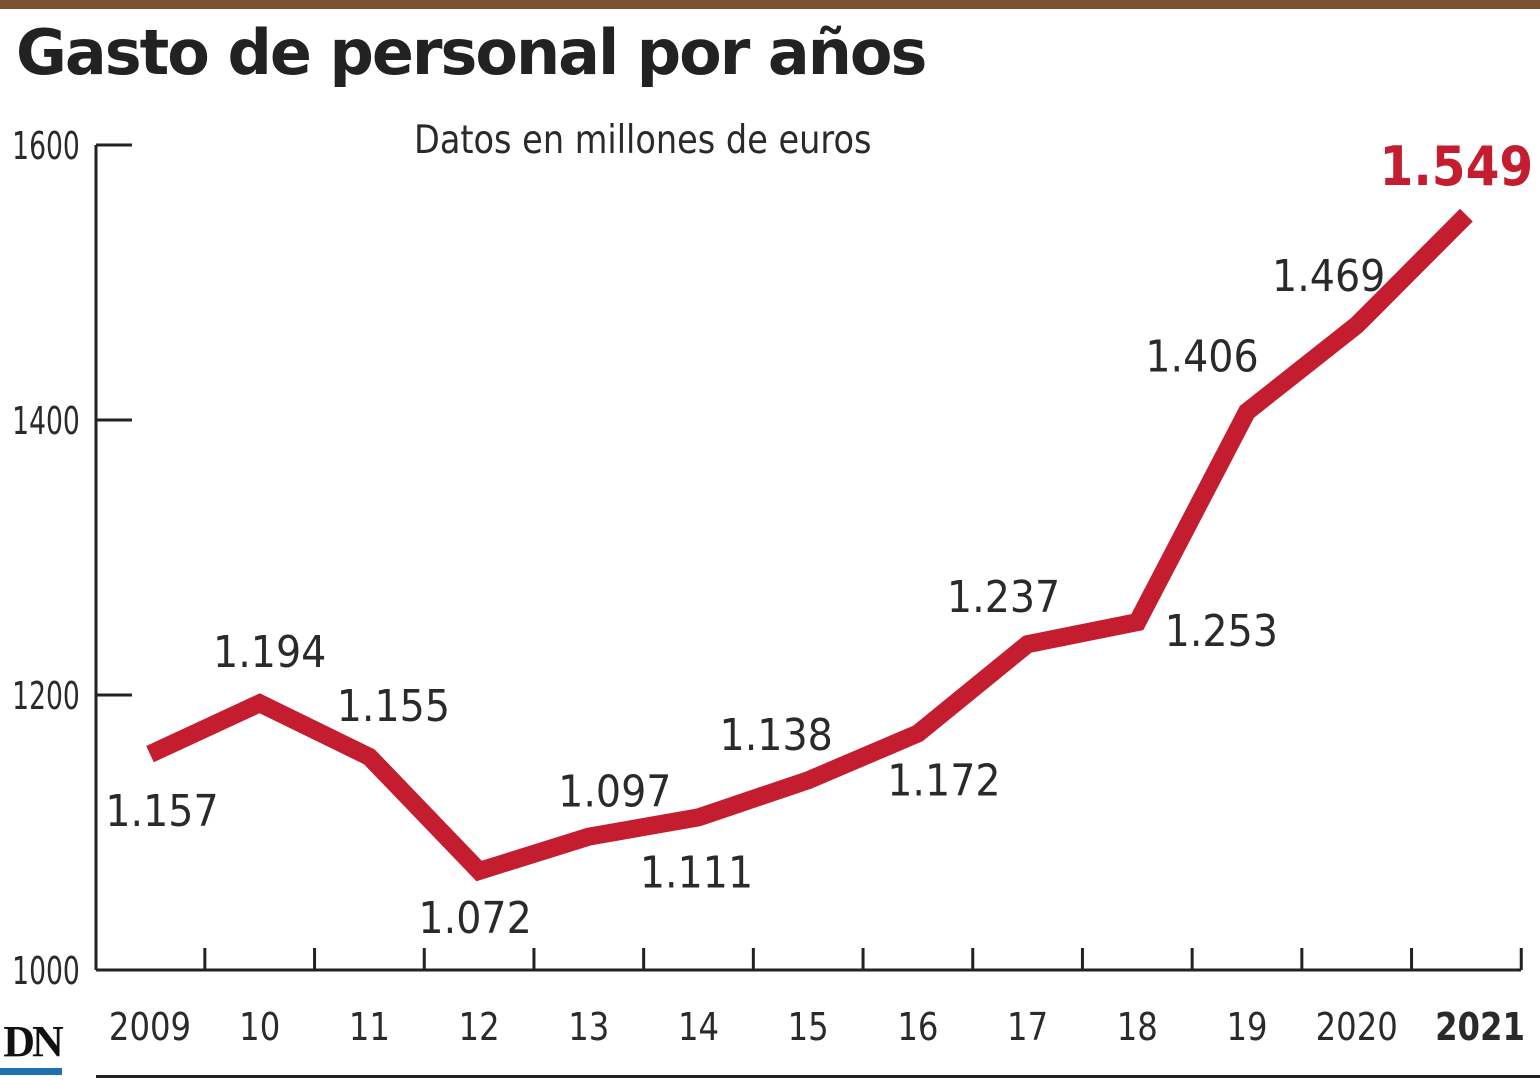 The width and height of the screenshot is (1540, 1080). I want to click on x-tick-label-18: 18, so click(1137, 1028).